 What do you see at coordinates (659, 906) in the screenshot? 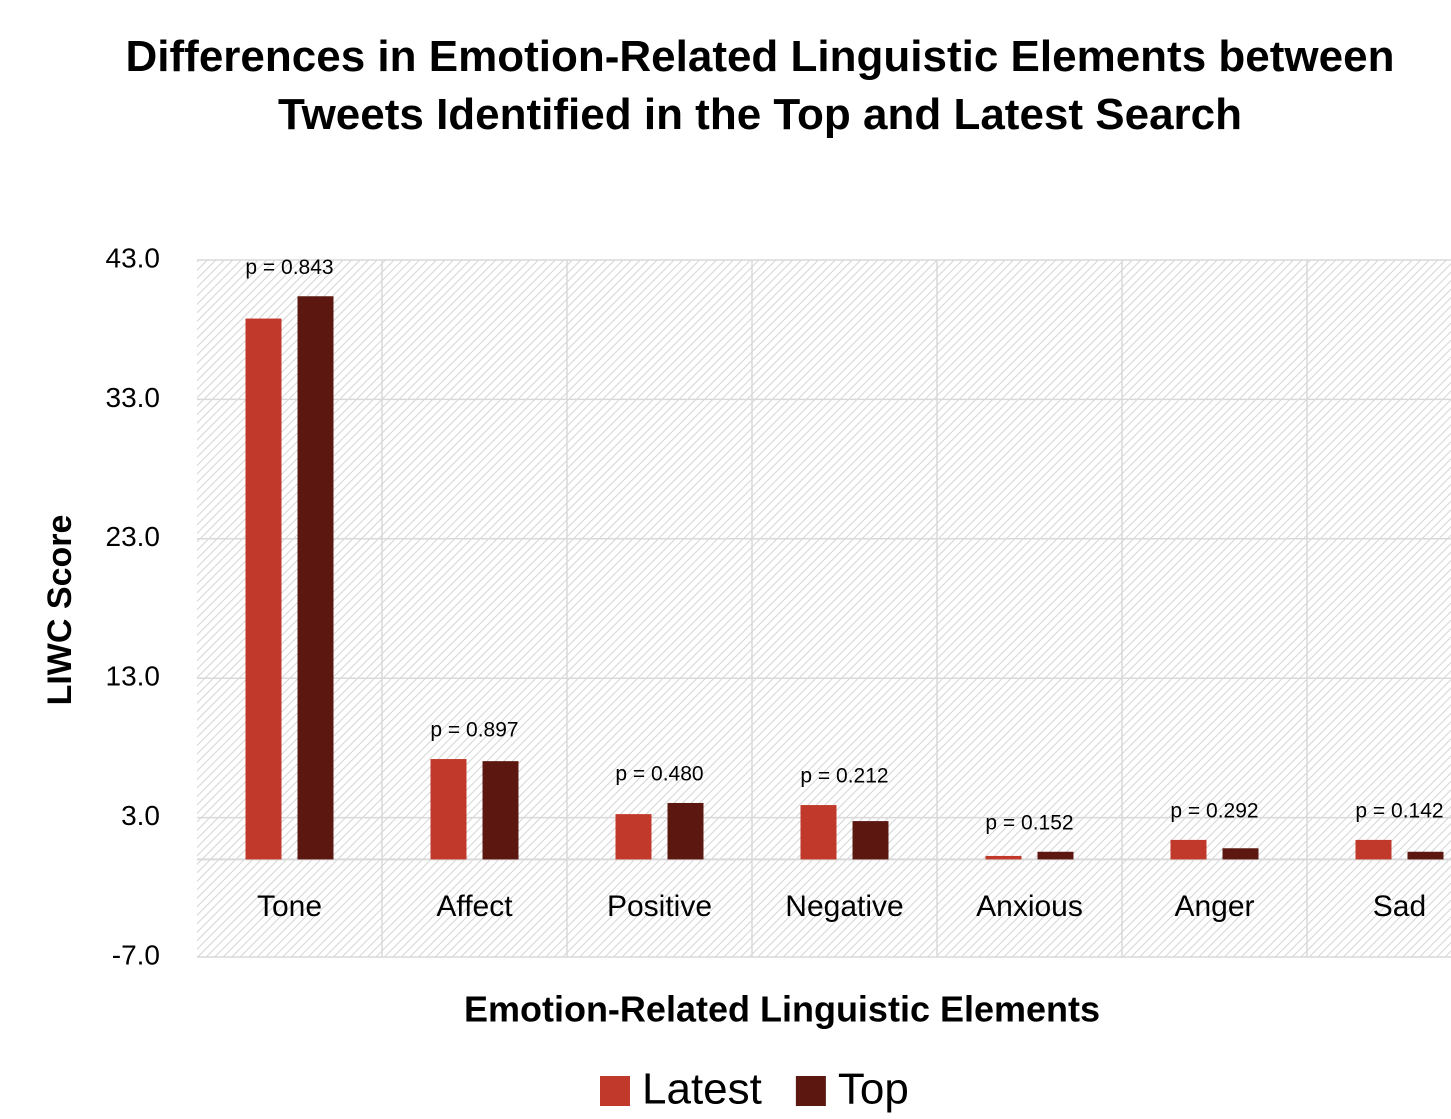
I see `x-tick-label: Positive` at bounding box center [659, 906].